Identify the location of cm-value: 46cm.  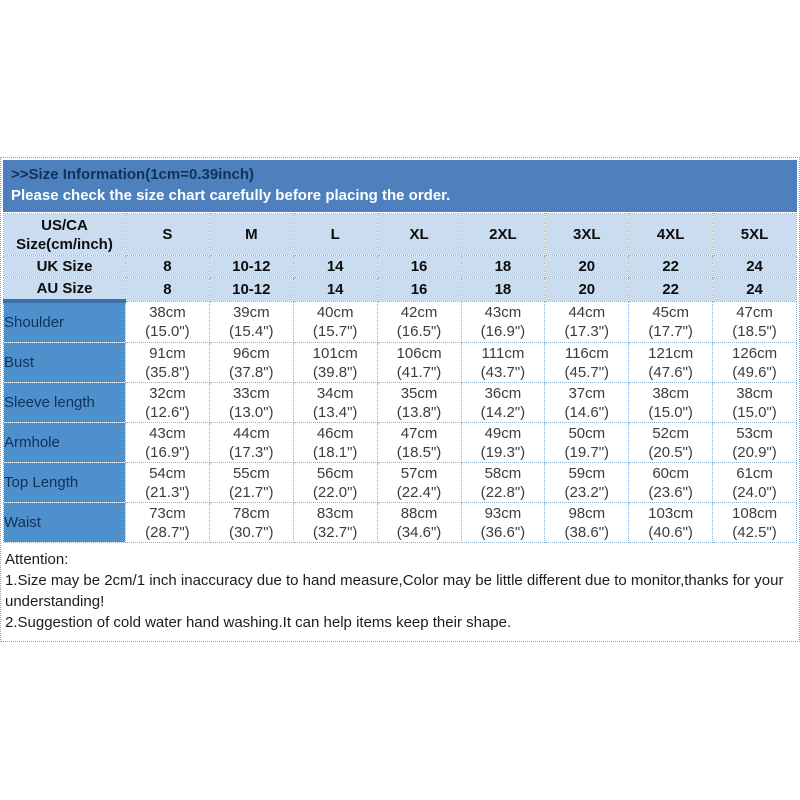
(335, 433).